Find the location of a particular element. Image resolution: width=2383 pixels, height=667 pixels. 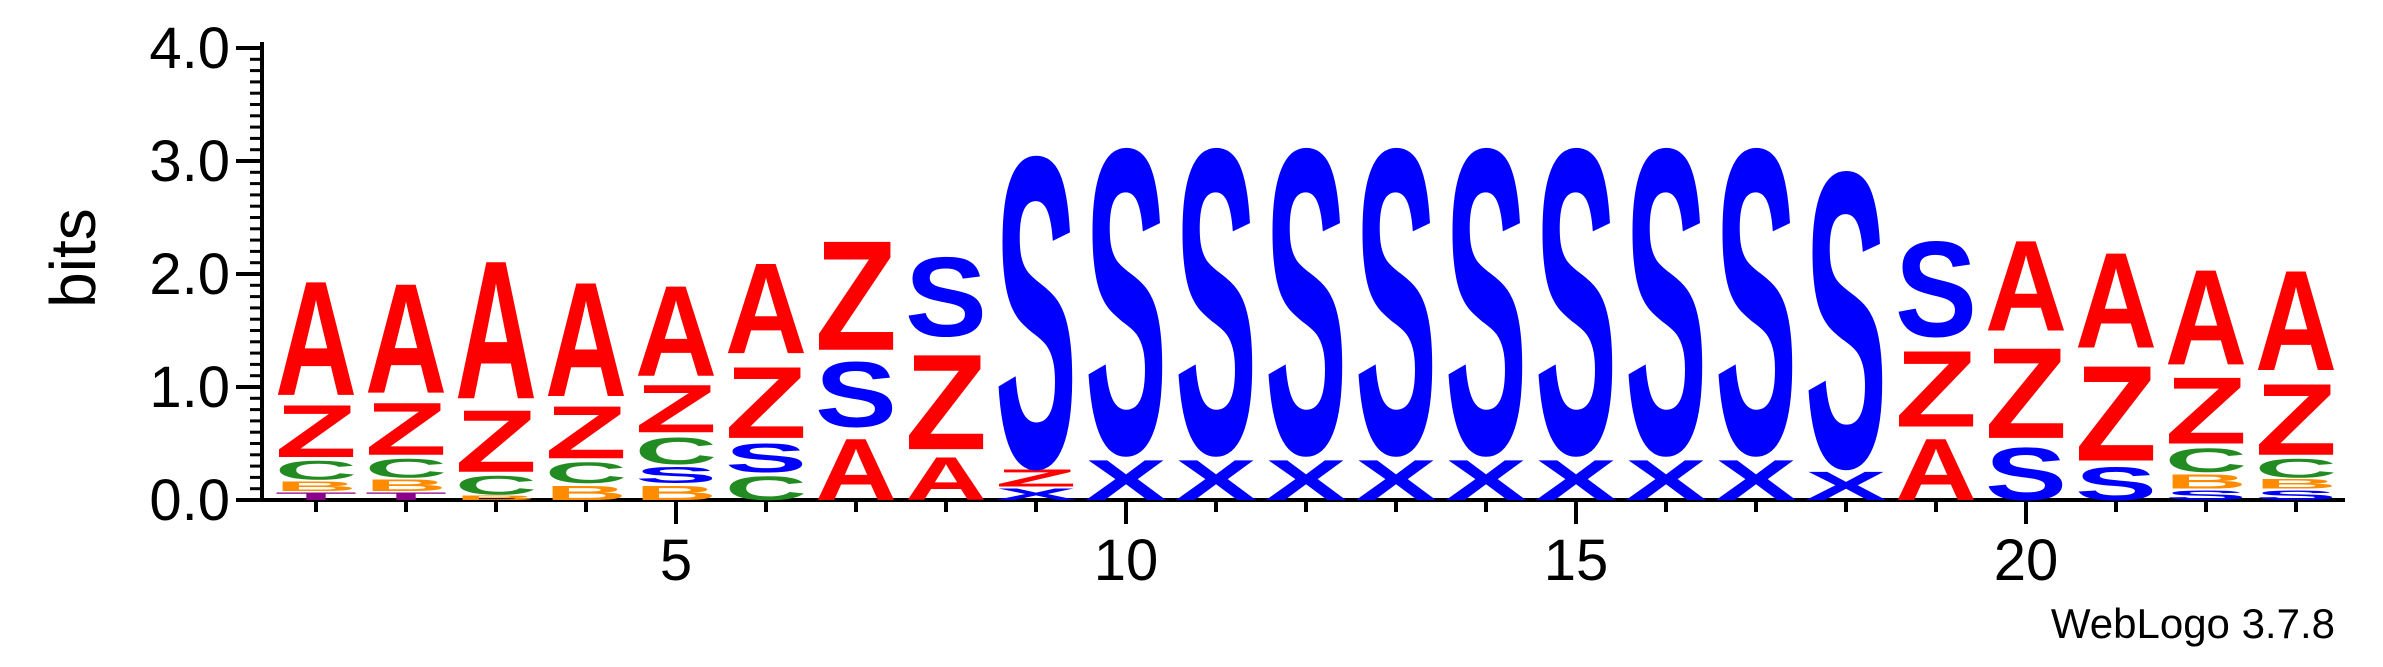

y-tick-label: 3.0 is located at coordinates (189, 161).